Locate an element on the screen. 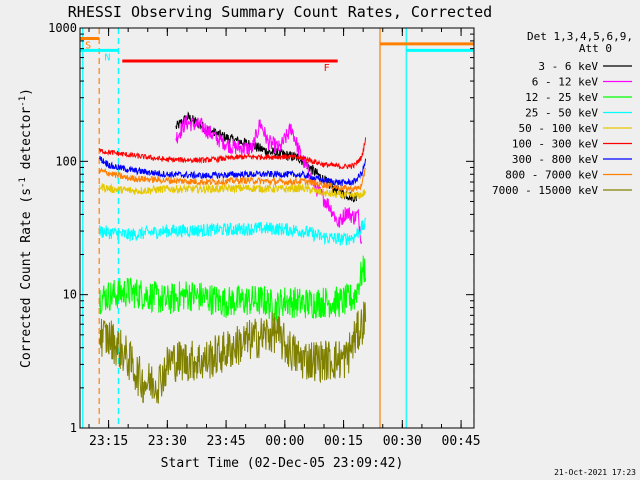  y-label-part: ) is located at coordinates (26, 92).